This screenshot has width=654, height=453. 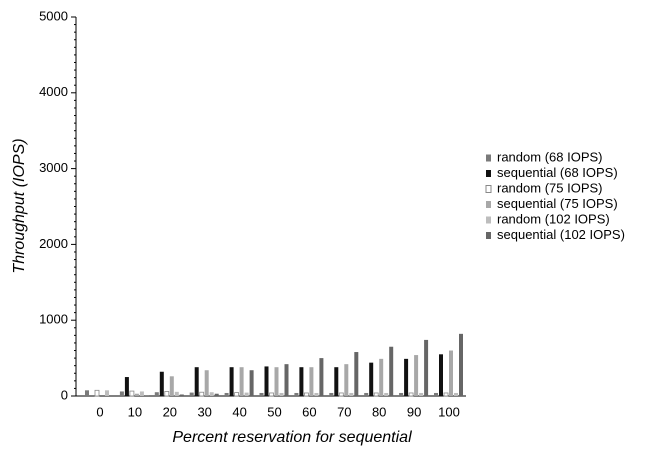 I want to click on legend-label: sequential (68 IOPS), so click(x=557, y=172).